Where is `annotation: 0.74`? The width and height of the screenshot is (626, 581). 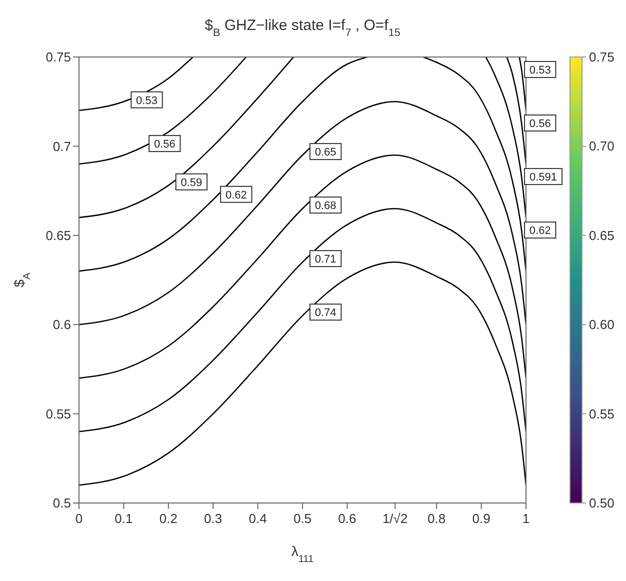 annotation: 0.74 is located at coordinates (325, 313).